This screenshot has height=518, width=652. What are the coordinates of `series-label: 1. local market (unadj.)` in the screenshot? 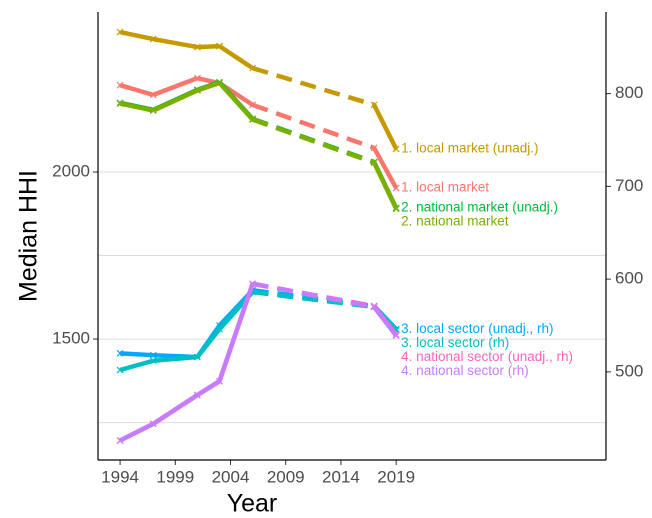 It's located at (469, 148).